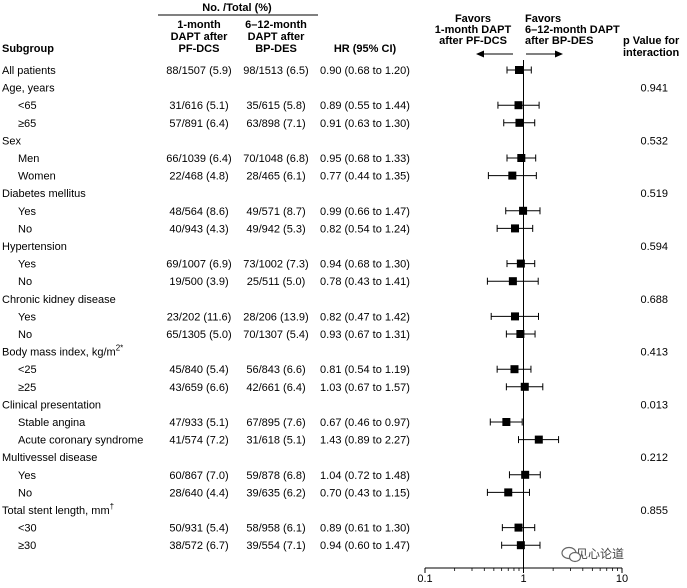  I want to click on favors-left-line2: 1-month DAPT, so click(473, 30).